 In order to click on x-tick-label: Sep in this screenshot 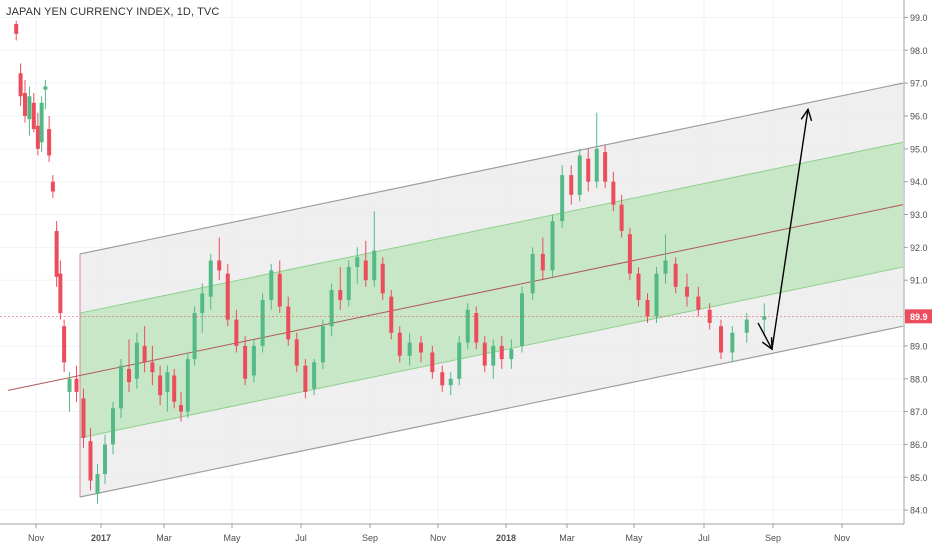, I will do `click(370, 538)`.